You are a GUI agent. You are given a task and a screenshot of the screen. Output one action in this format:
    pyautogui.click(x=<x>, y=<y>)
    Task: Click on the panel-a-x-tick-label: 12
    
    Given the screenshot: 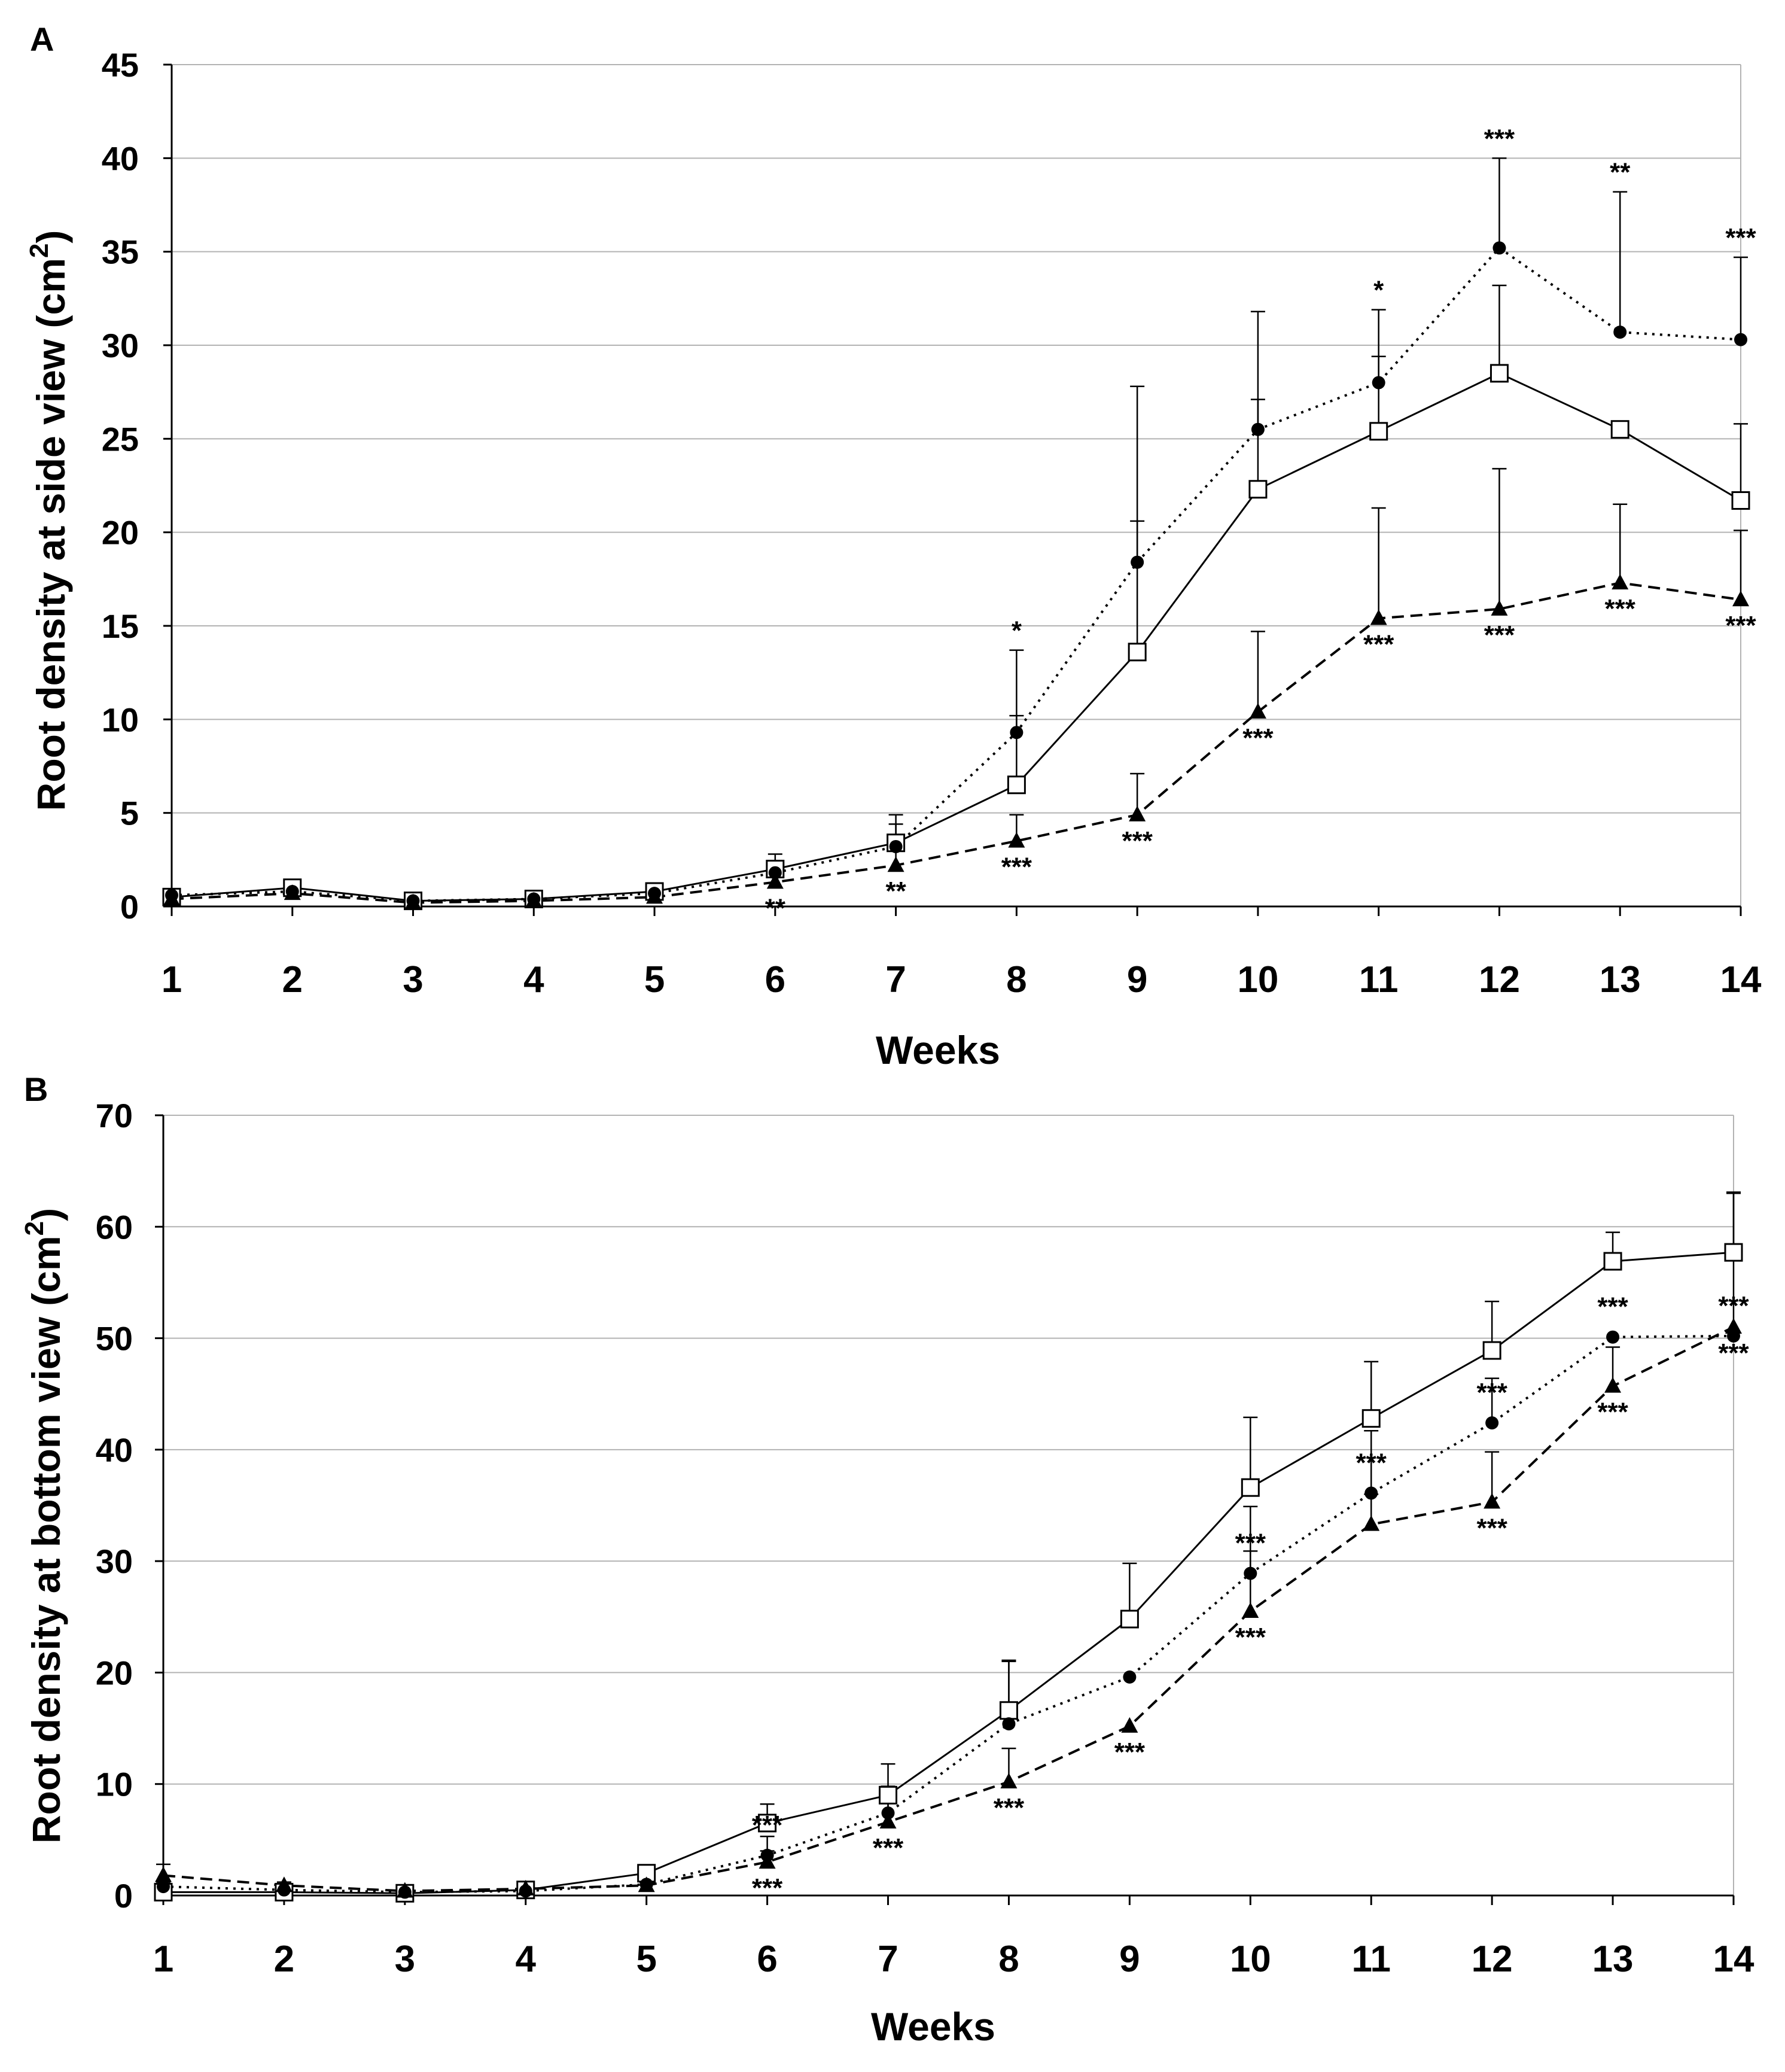 What is the action you would take?
    pyautogui.click(x=1499, y=979)
    